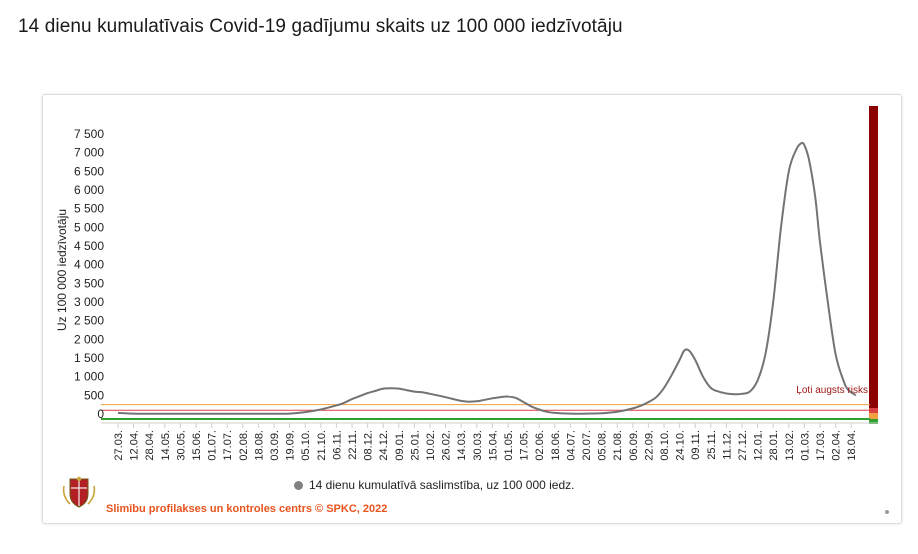 The height and width of the screenshot is (554, 918). I want to click on threshold-layer, so click(485, 412).